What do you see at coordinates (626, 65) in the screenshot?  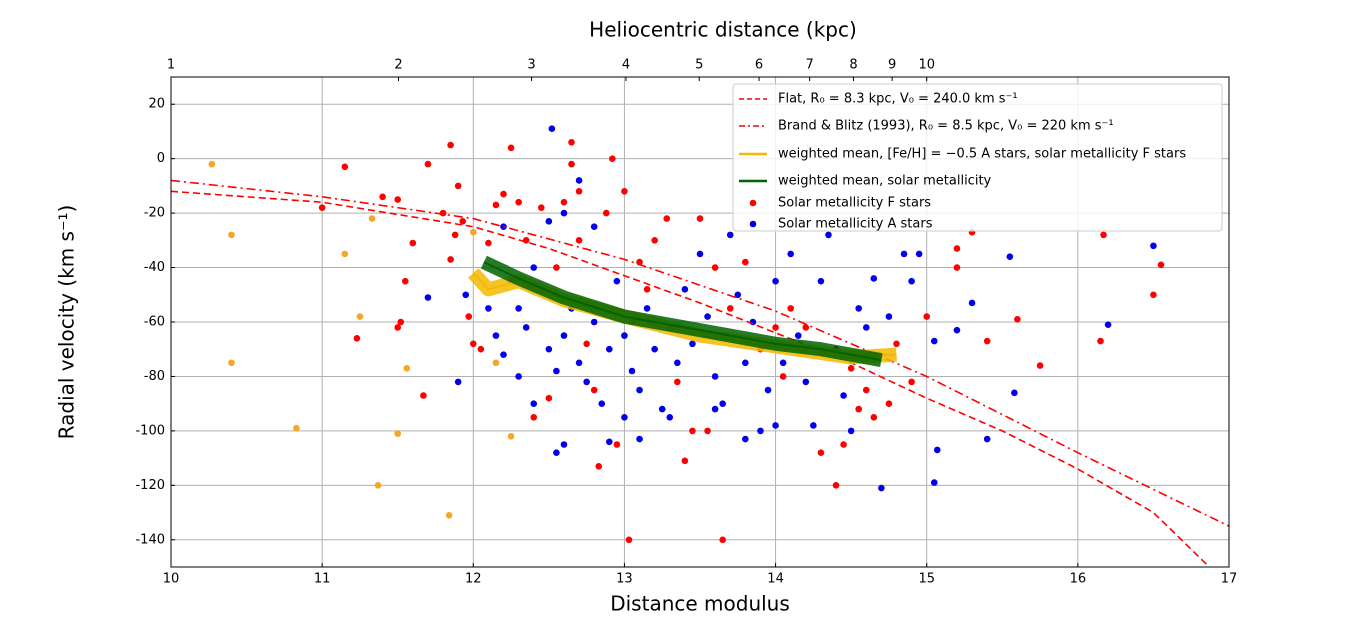 I see `x2-tick-label: 4` at bounding box center [626, 65].